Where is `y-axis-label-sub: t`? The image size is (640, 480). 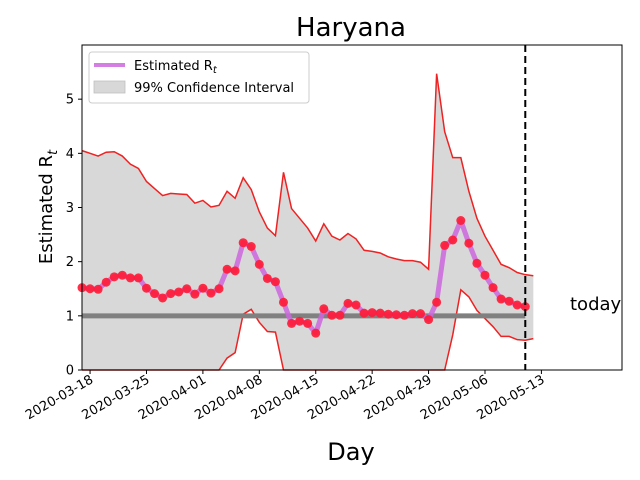 y-axis-label-sub: t is located at coordinates (53, 152).